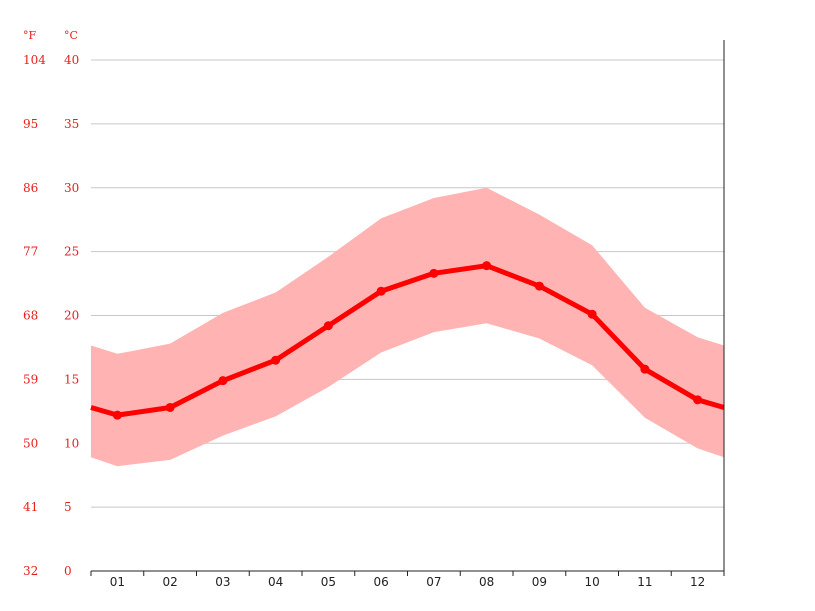 The height and width of the screenshot is (611, 815). Describe the element at coordinates (30, 35) in the screenshot. I see `fahrenheit-unit-label: °F` at that location.